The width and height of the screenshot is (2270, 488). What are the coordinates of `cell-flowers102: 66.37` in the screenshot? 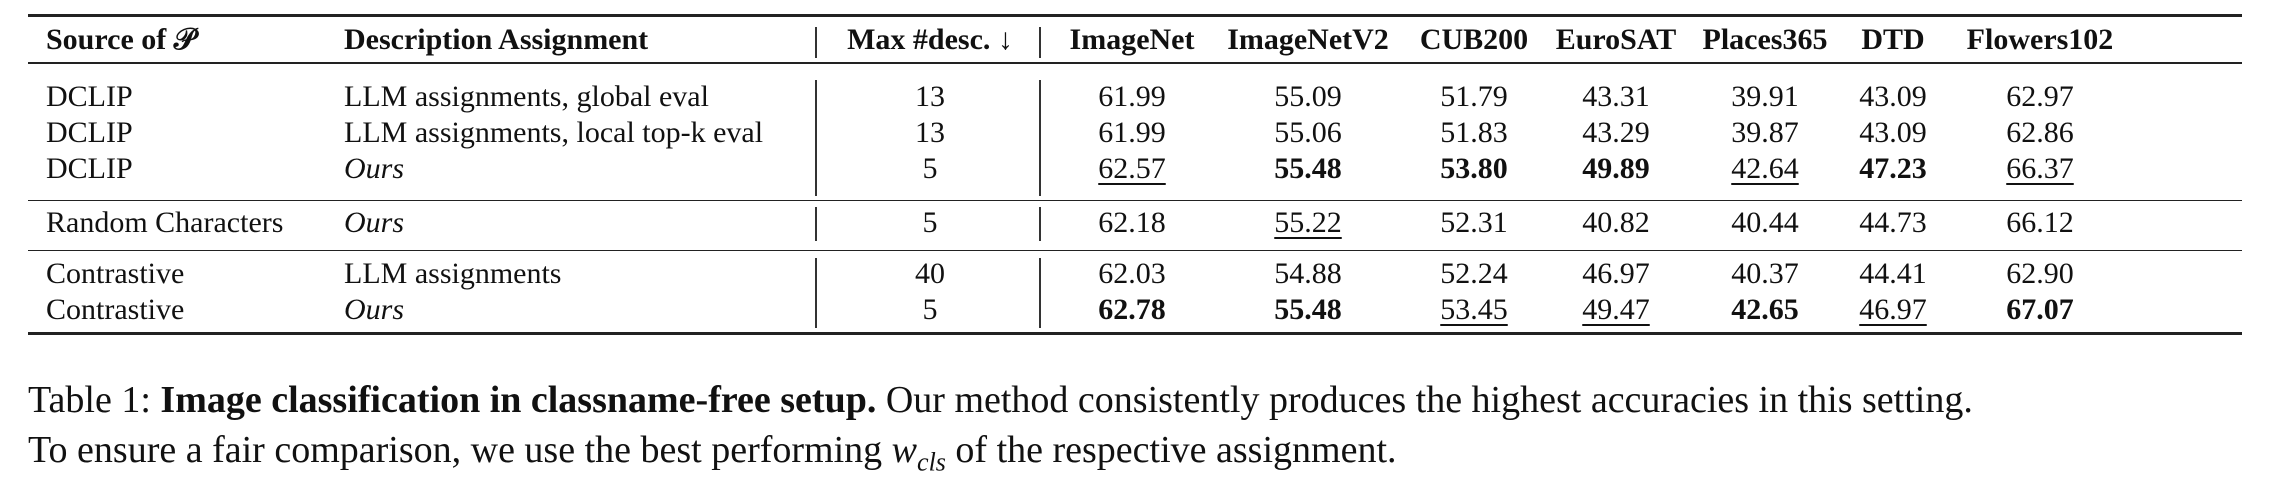 It's located at (2040, 168).